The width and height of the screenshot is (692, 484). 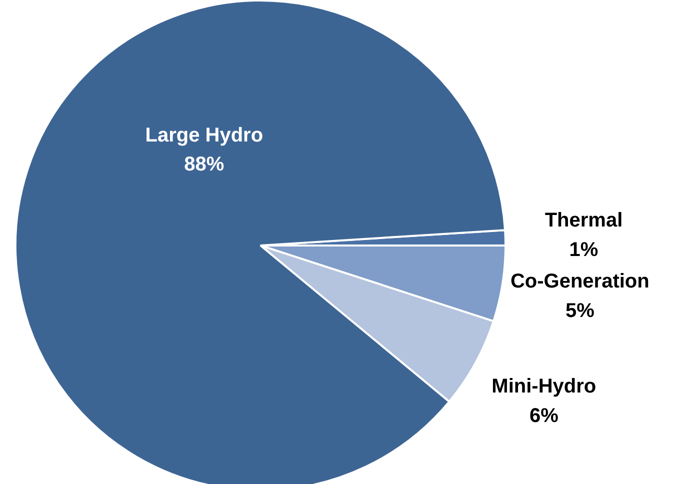 What do you see at coordinates (544, 416) in the screenshot?
I see `data-label: 6%` at bounding box center [544, 416].